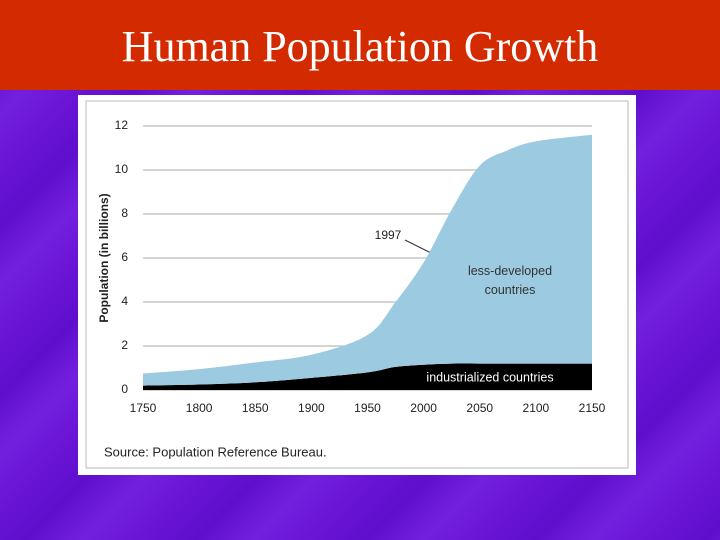 The image size is (720, 540). What do you see at coordinates (122, 169) in the screenshot?
I see `y-tick-label: 10` at bounding box center [122, 169].